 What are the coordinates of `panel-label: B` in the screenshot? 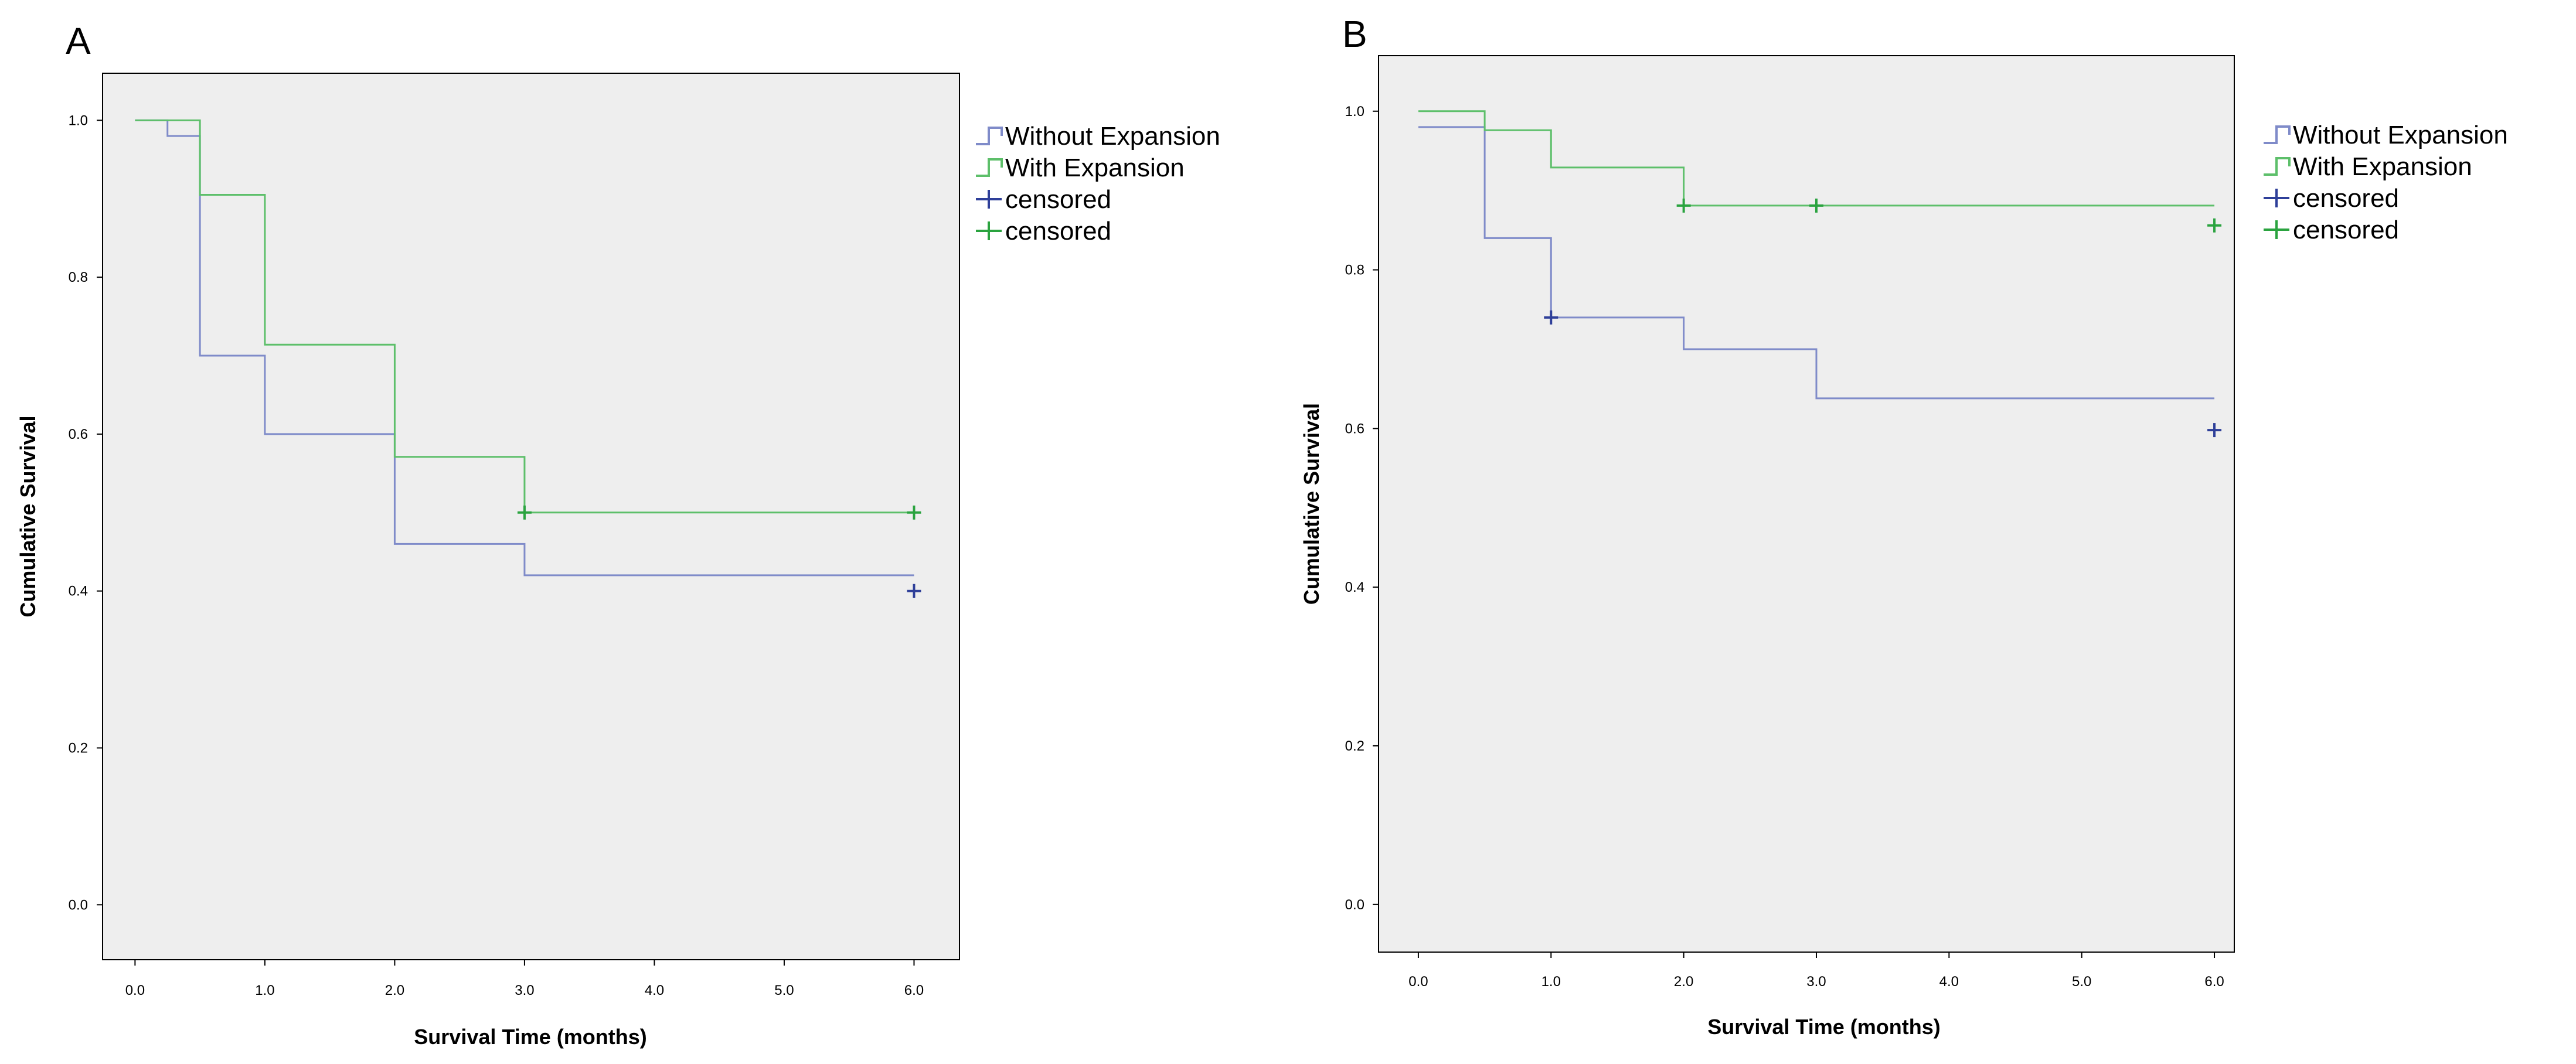 It's located at (1354, 34).